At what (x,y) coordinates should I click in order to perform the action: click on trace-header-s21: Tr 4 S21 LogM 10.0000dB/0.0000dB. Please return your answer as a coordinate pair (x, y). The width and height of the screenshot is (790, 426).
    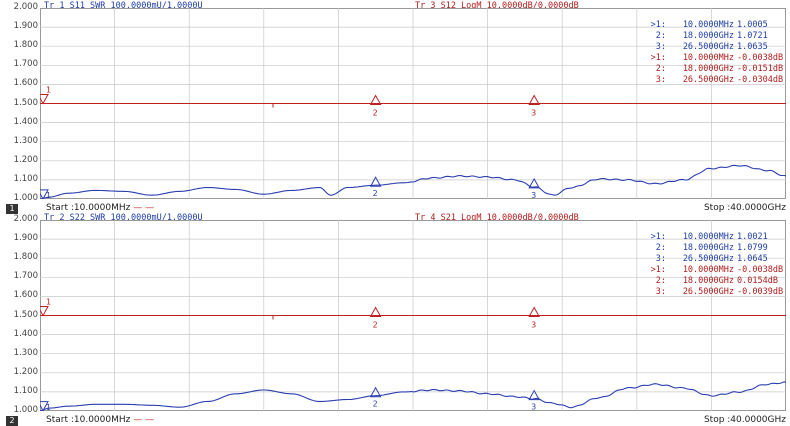
    Looking at the image, I should click on (497, 218).